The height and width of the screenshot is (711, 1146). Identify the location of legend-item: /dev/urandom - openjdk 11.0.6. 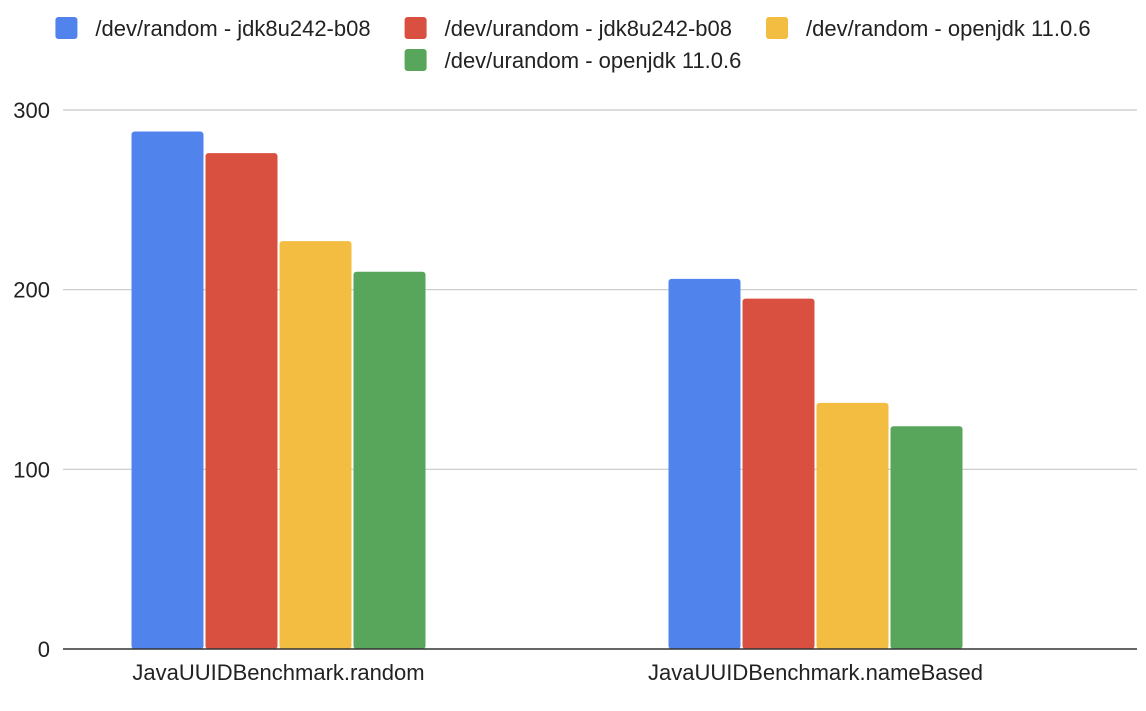
(573, 60).